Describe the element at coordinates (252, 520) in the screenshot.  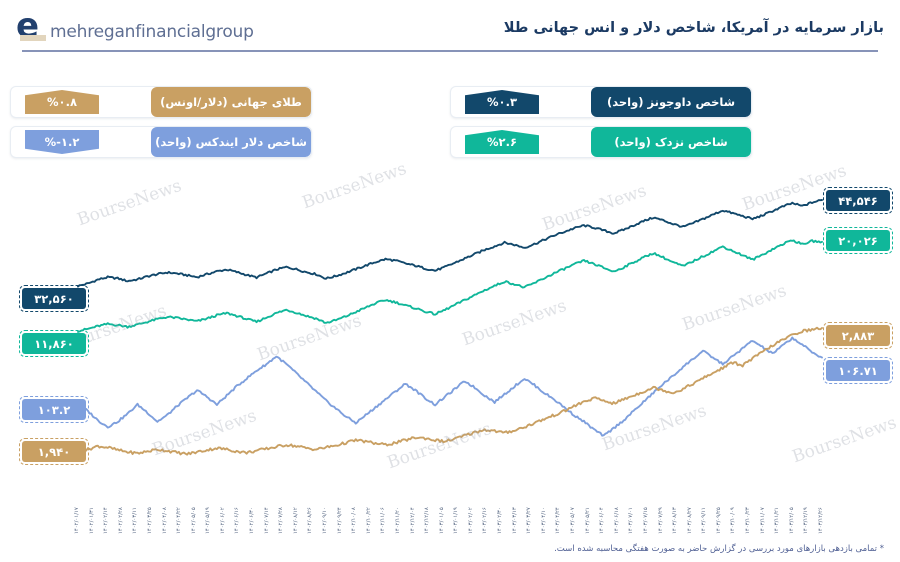
I see `x-tick-label: ۱۴۰۲/۰۶/۳۰` at that location.